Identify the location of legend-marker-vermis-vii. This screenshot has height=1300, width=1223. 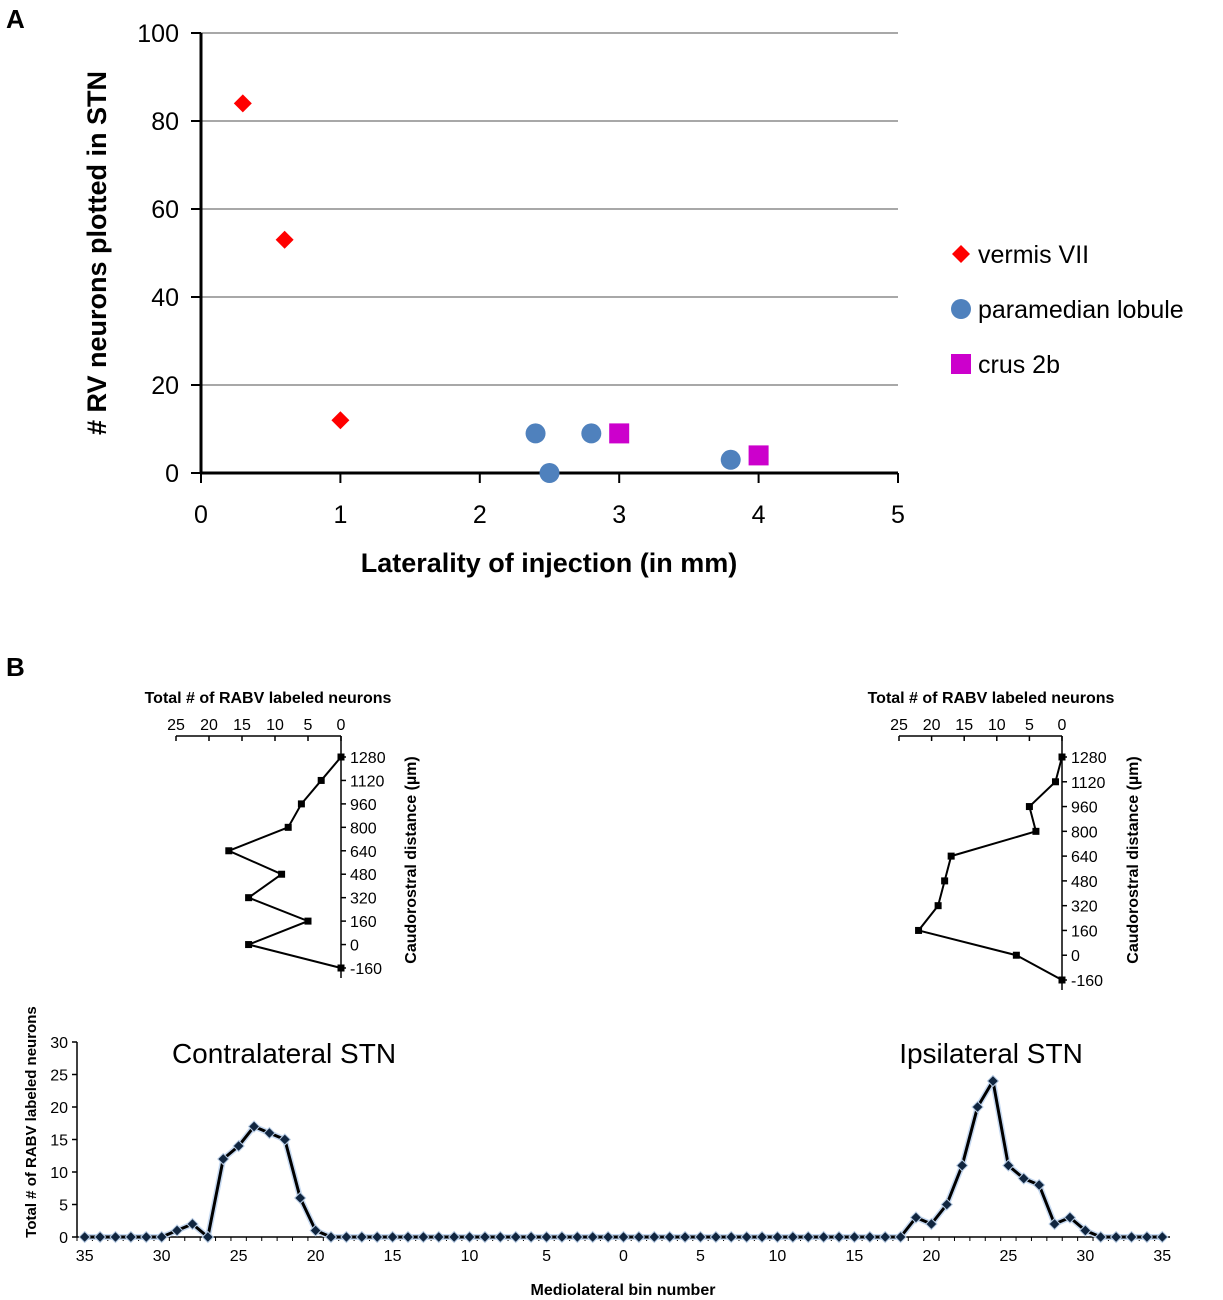
(961, 254).